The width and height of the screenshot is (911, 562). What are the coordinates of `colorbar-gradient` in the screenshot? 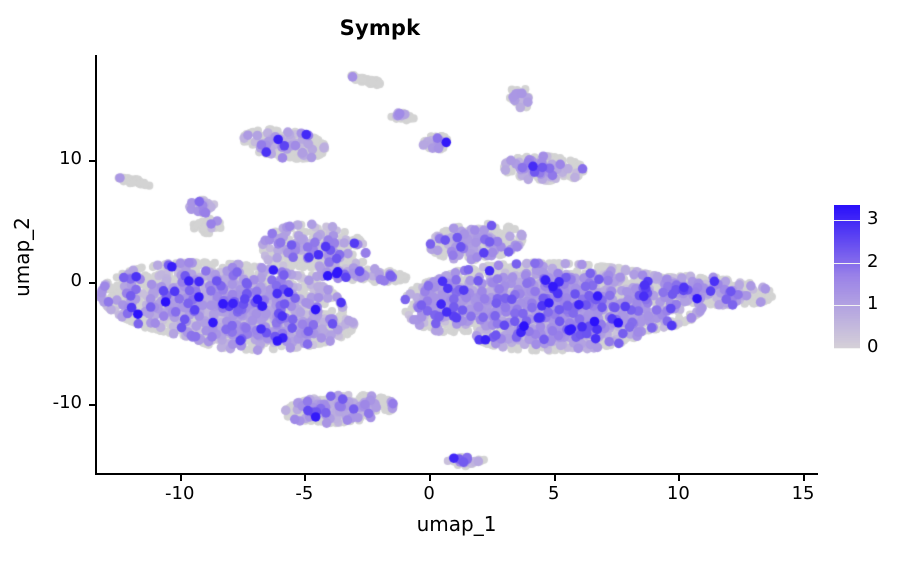 It's located at (847, 276).